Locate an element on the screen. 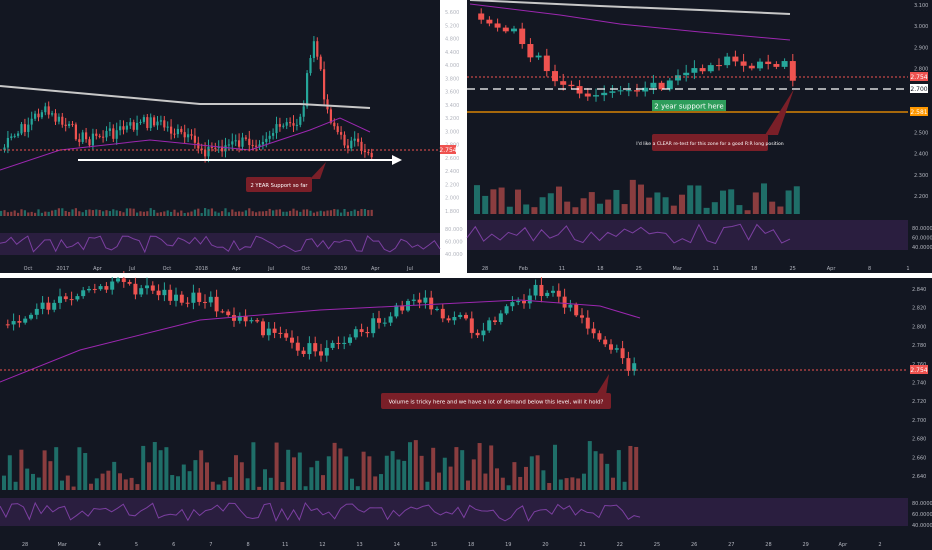  axis-tick-label: 3.100 is located at coordinates (921, 6).